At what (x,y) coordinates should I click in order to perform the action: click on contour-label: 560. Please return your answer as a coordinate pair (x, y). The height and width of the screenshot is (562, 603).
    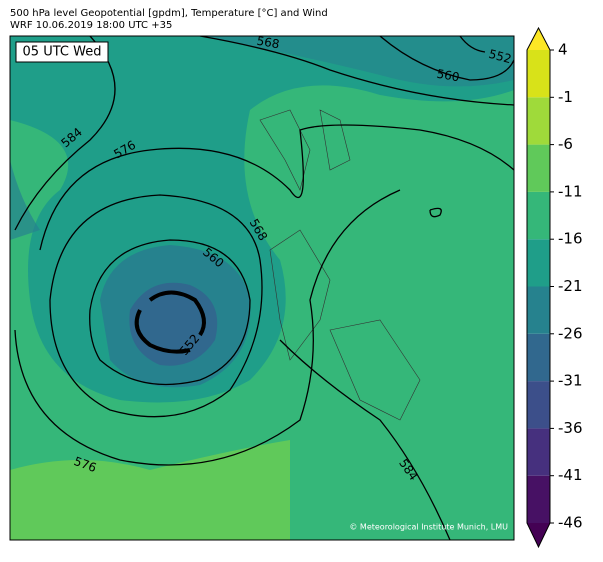
    Looking at the image, I should click on (448, 76).